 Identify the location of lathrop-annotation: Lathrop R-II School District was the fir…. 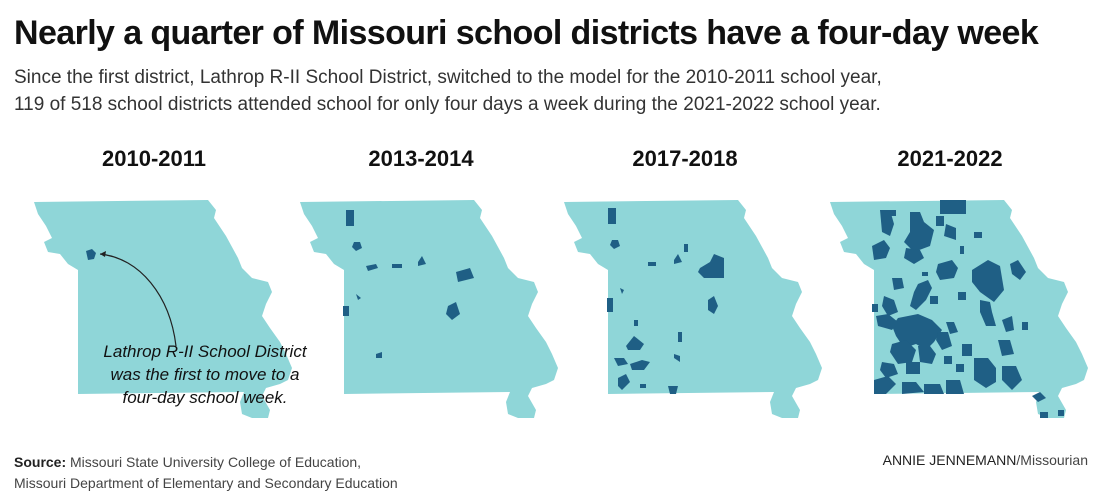
(205, 374).